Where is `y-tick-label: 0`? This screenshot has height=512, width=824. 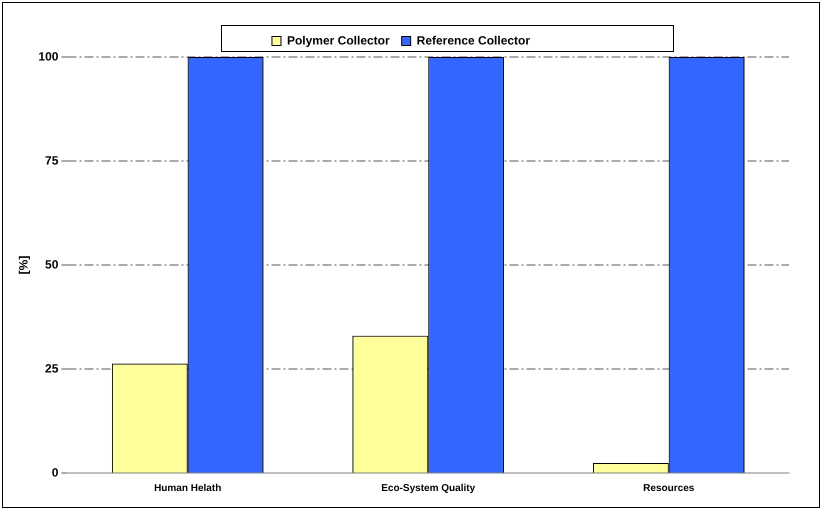 y-tick-label: 0 is located at coordinates (55, 472).